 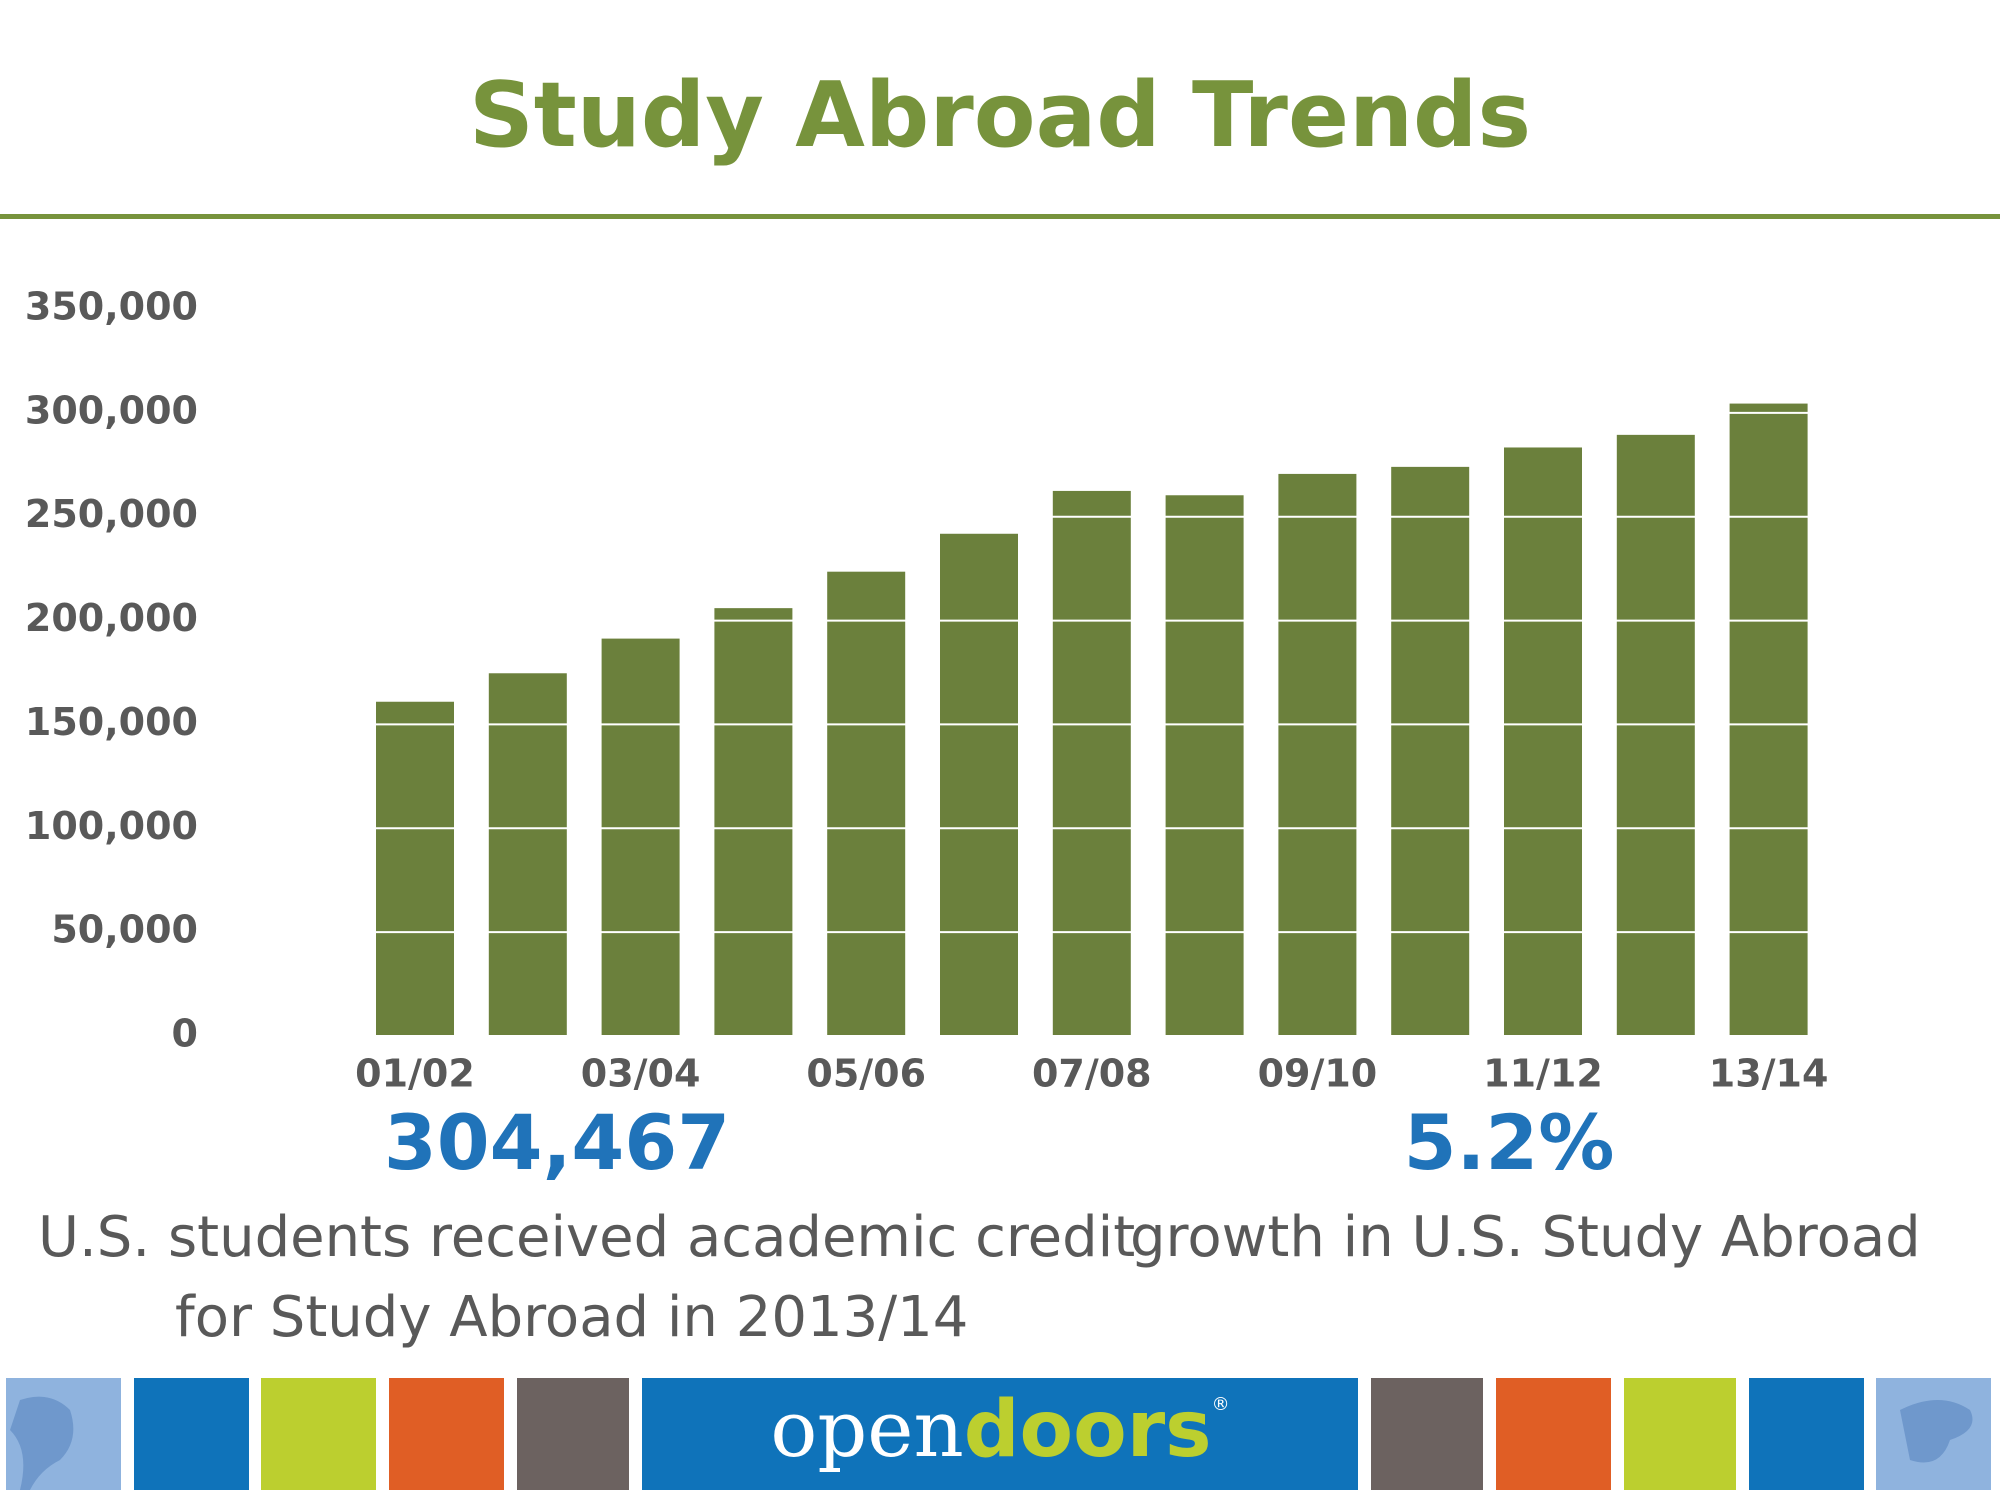 I want to click on y-tick-label: 300,000, so click(x=111, y=410).